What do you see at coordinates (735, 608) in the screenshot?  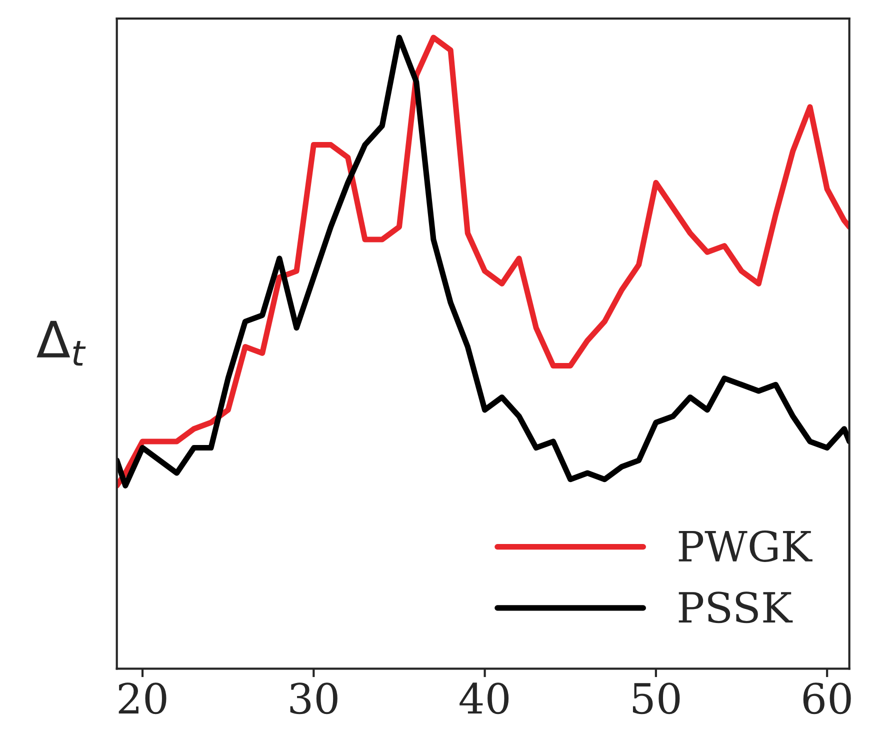 I see `legend-label: PSSK` at bounding box center [735, 608].